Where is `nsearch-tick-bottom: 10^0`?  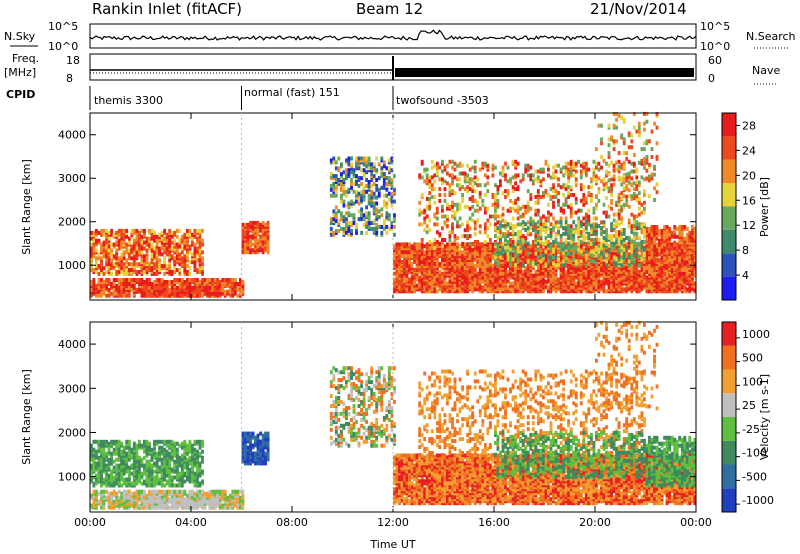 nsearch-tick-bottom: 10^0 is located at coordinates (715, 46).